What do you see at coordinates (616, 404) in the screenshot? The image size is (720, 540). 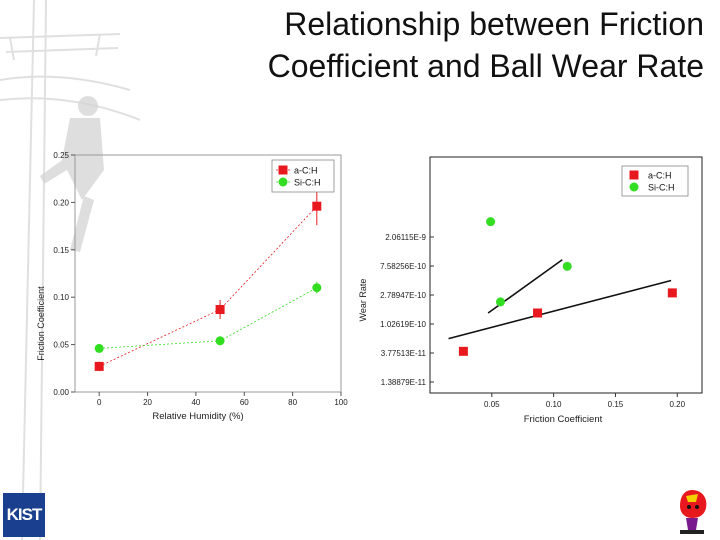 I see `right-x-tick-label: 0.15` at bounding box center [616, 404].